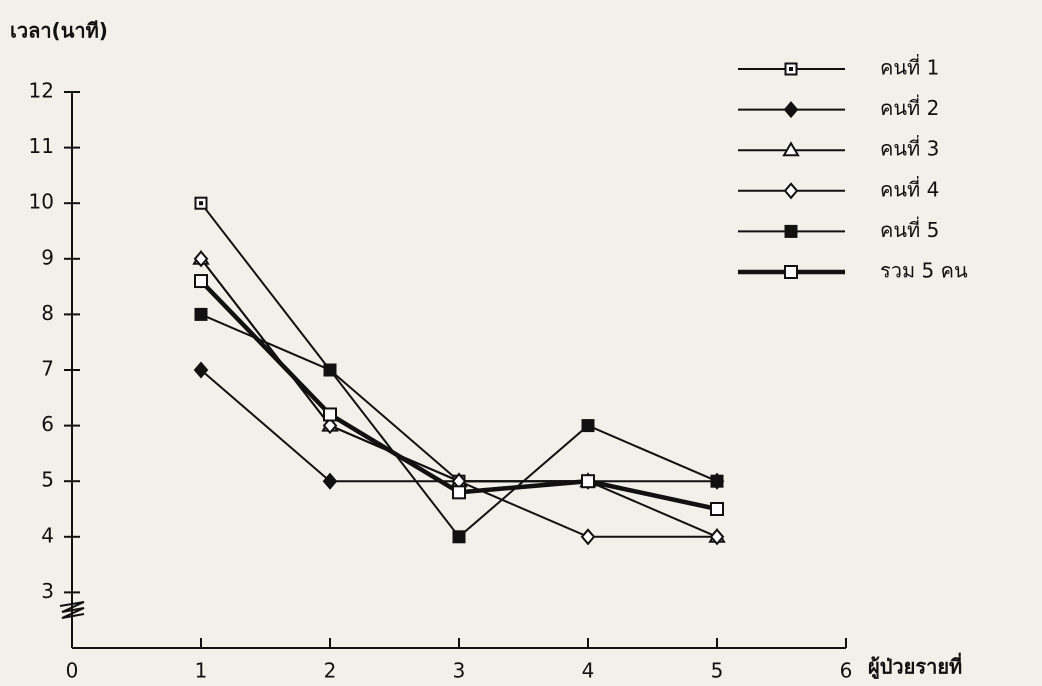  I want to click on y-tick-label: 9, so click(47, 257).